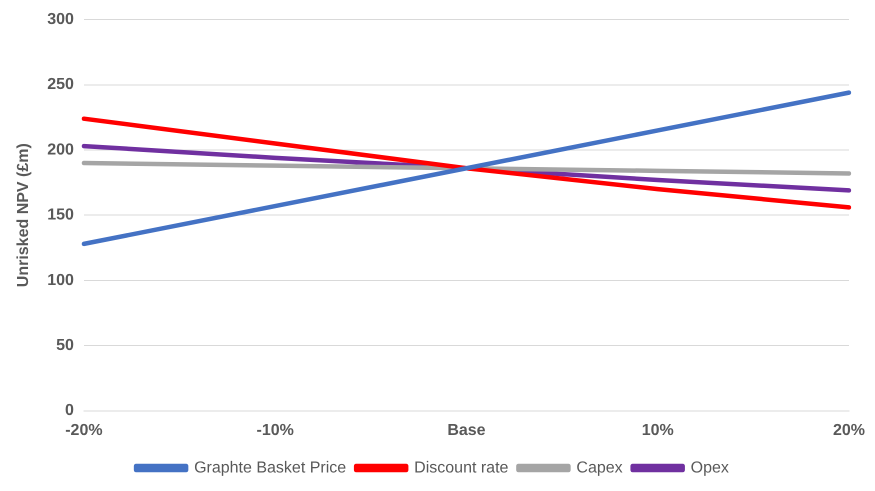 This screenshot has height=491, width=875. Describe the element at coordinates (23, 215) in the screenshot. I see `y-axis-title: Unrisked NPV (£m)` at that location.